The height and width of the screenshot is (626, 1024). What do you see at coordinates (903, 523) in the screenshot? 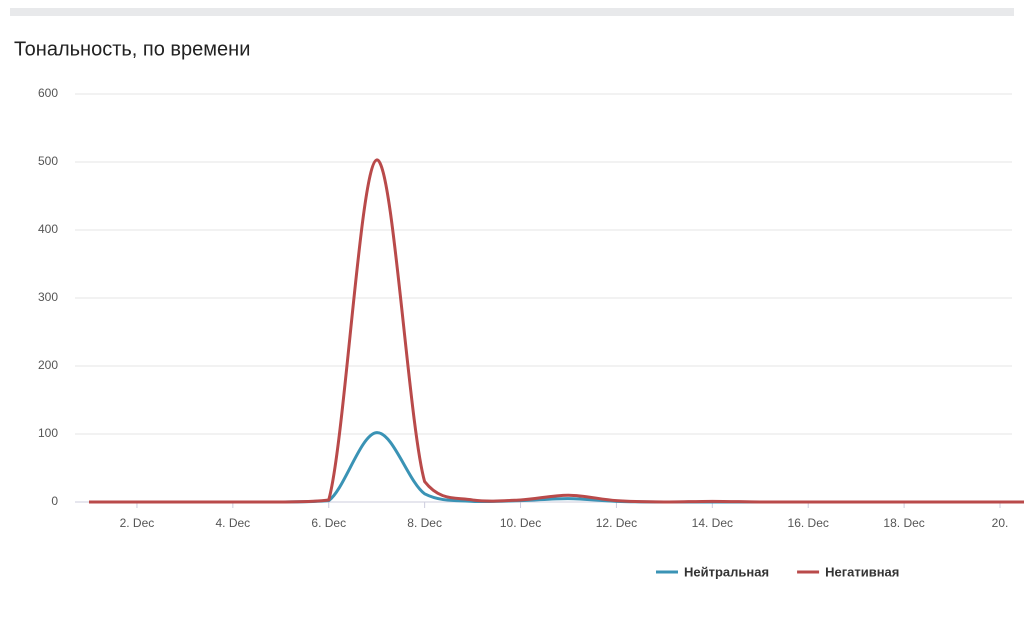
I see `x-tick-label: 18. Dec` at bounding box center [903, 523].